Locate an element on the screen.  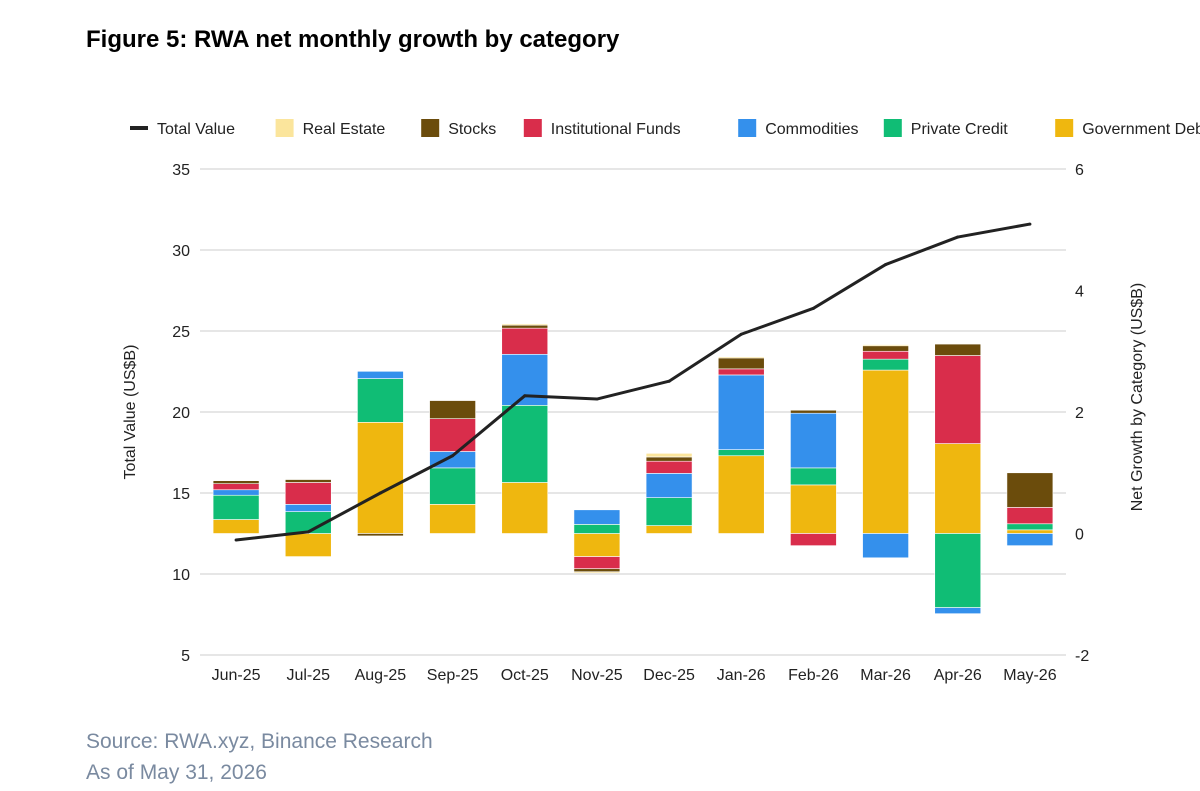
x-tick-label: May-26 is located at coordinates (1029, 675).